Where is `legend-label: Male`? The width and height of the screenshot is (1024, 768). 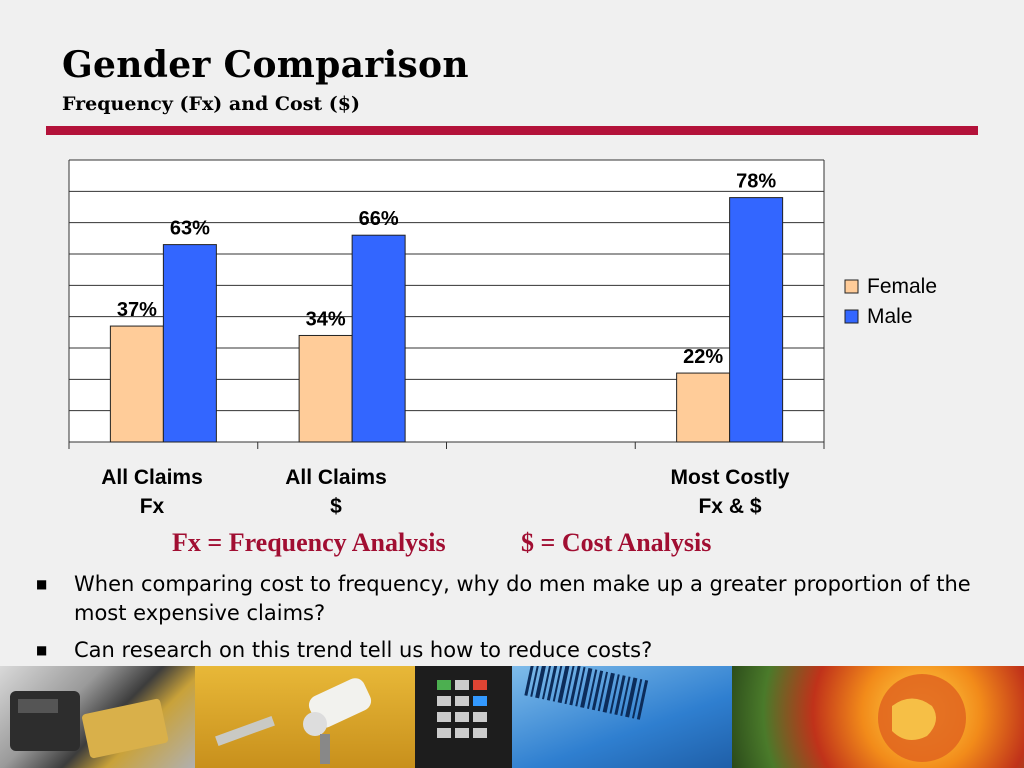
legend-label: Male is located at coordinates (890, 316).